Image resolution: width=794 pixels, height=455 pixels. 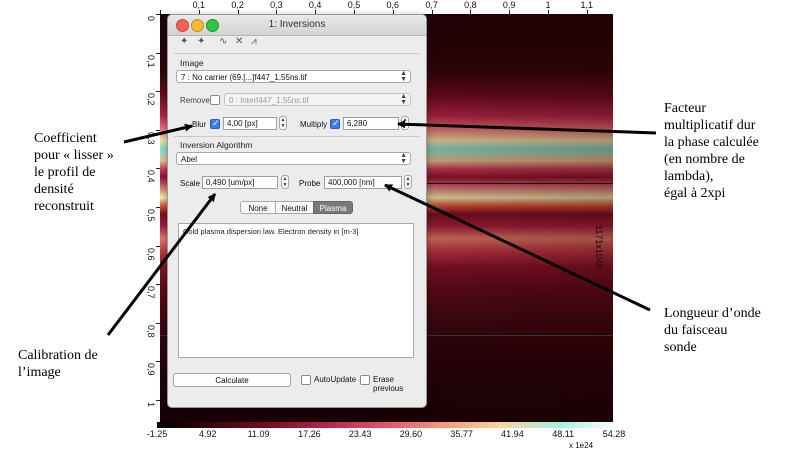 I want to click on left-tick-label: 0,8, so click(x=151, y=331).